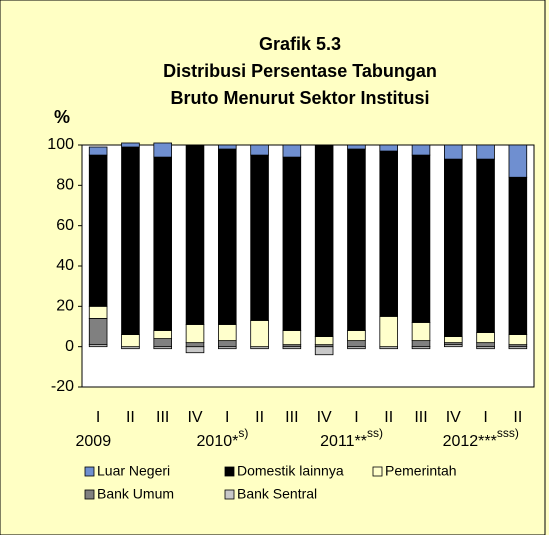 The image size is (549, 540). What do you see at coordinates (65, 185) in the screenshot?
I see `y-tick-label: 80` at bounding box center [65, 185].